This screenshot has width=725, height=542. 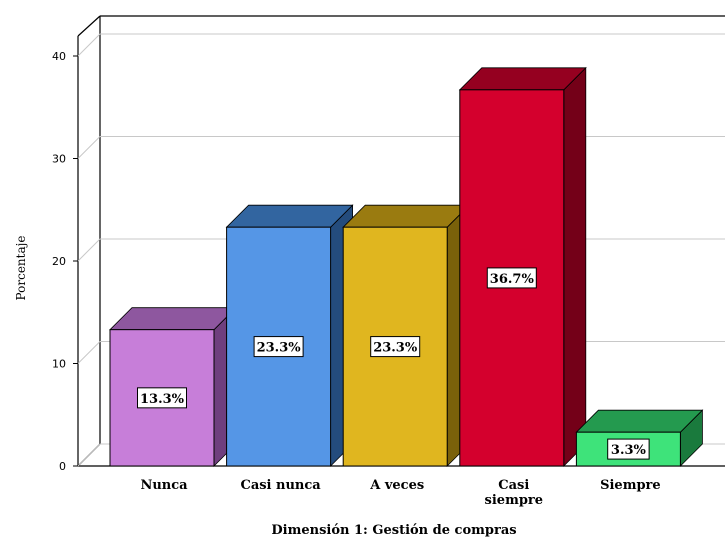 I want to click on y-axis-title: Porcentaje, so click(x=21, y=268).